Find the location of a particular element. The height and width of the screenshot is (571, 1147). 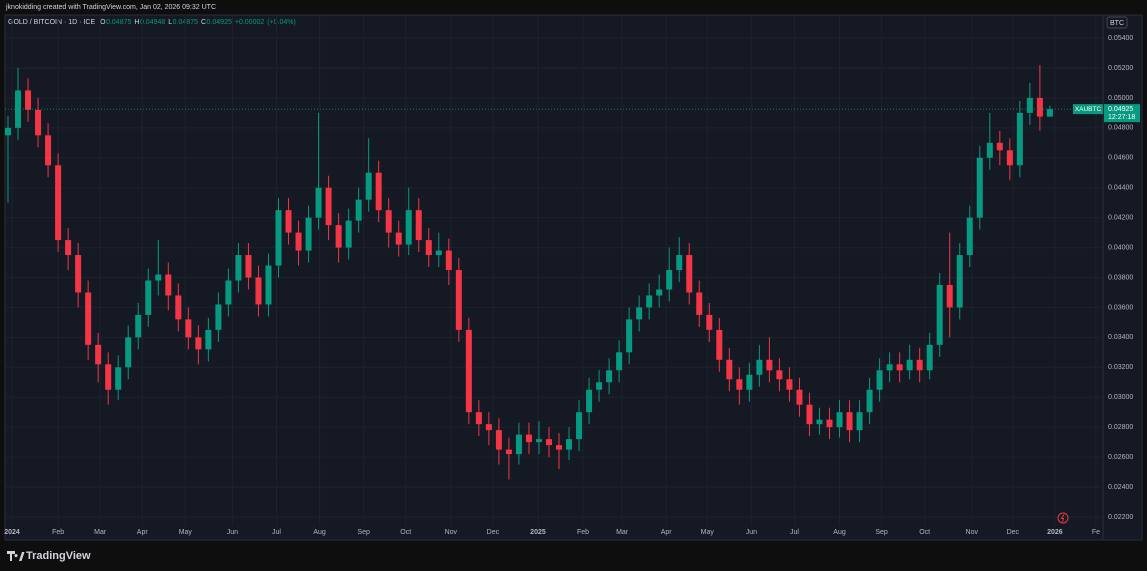

brand-logo: TradingView is located at coordinates (49, 556).